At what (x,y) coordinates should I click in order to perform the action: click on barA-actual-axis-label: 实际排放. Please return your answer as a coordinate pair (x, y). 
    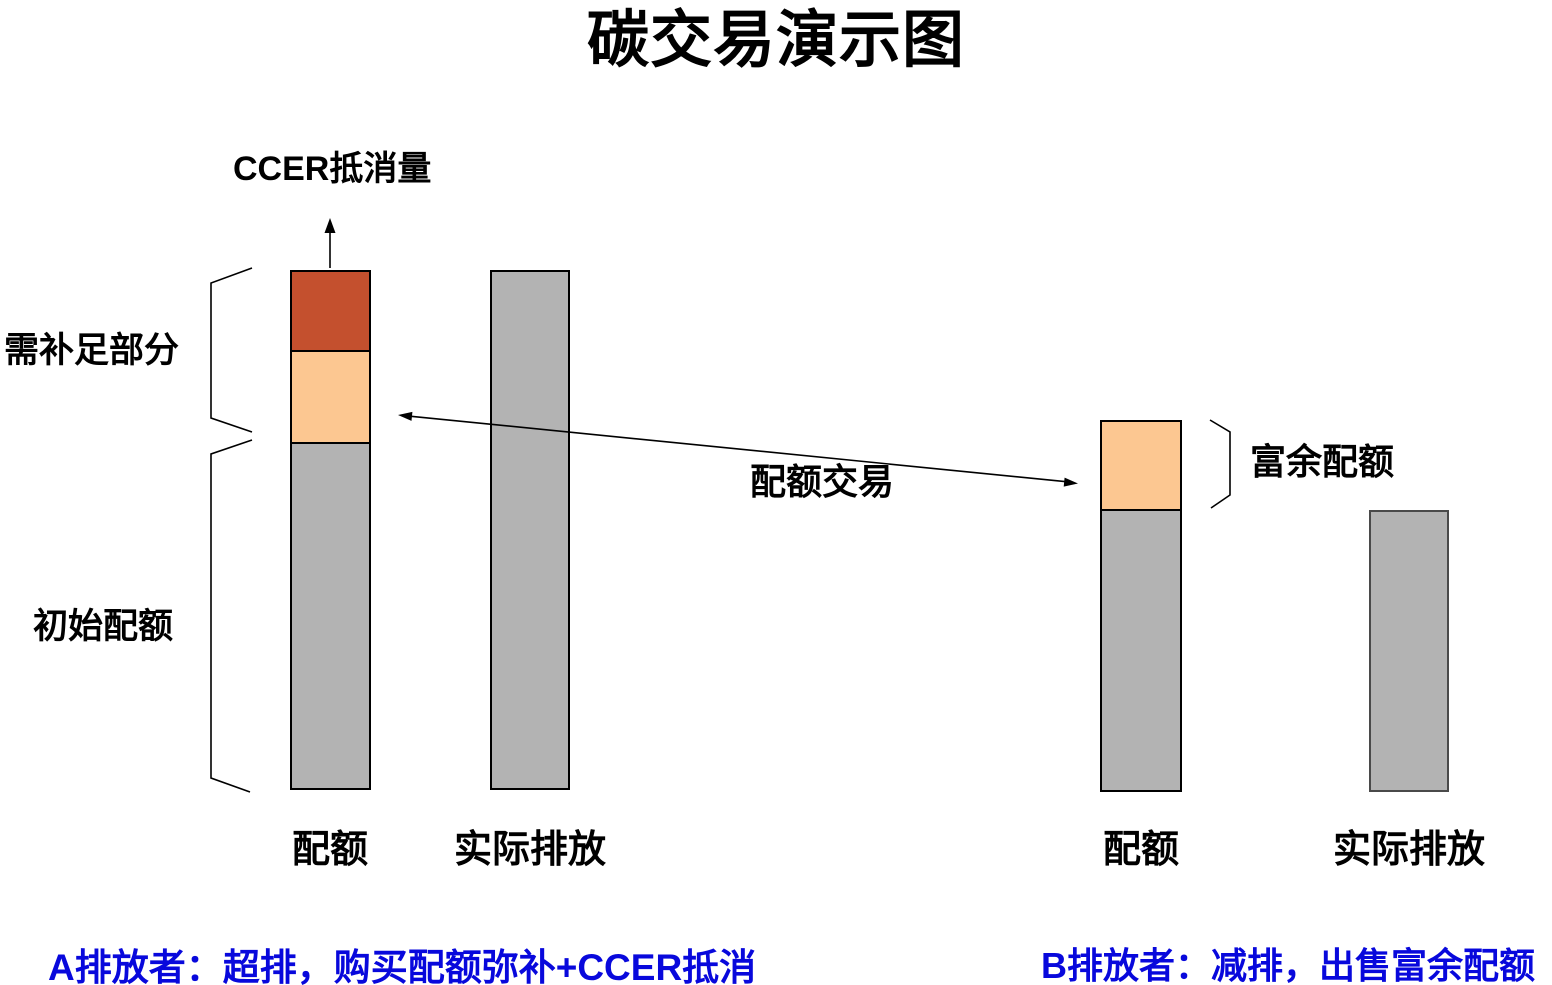
    Looking at the image, I should click on (529, 850).